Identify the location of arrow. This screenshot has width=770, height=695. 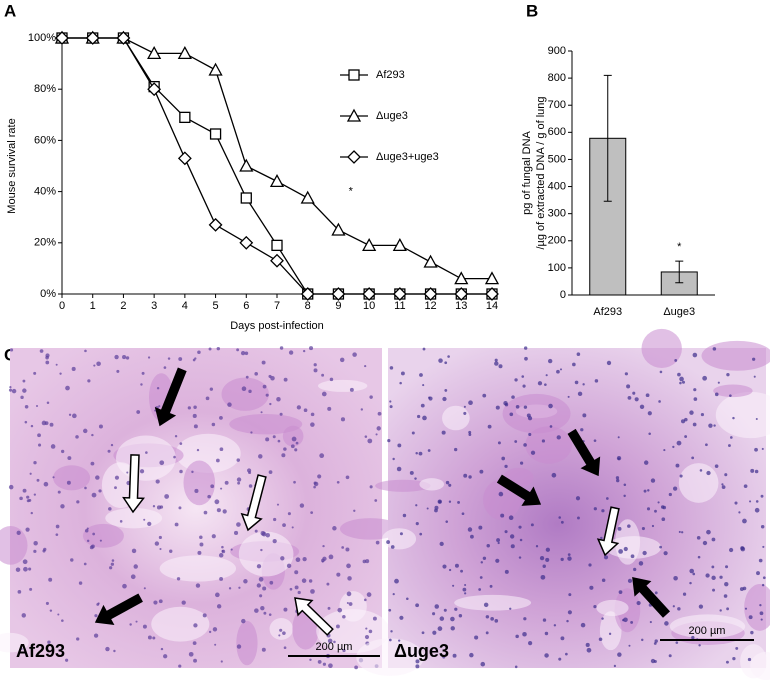
(584, 452).